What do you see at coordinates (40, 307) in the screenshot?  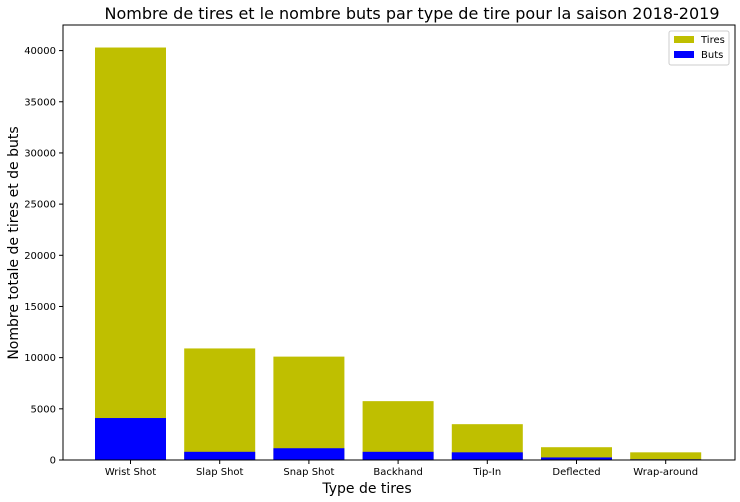 I see `y-tick-label: 15000` at bounding box center [40, 307].